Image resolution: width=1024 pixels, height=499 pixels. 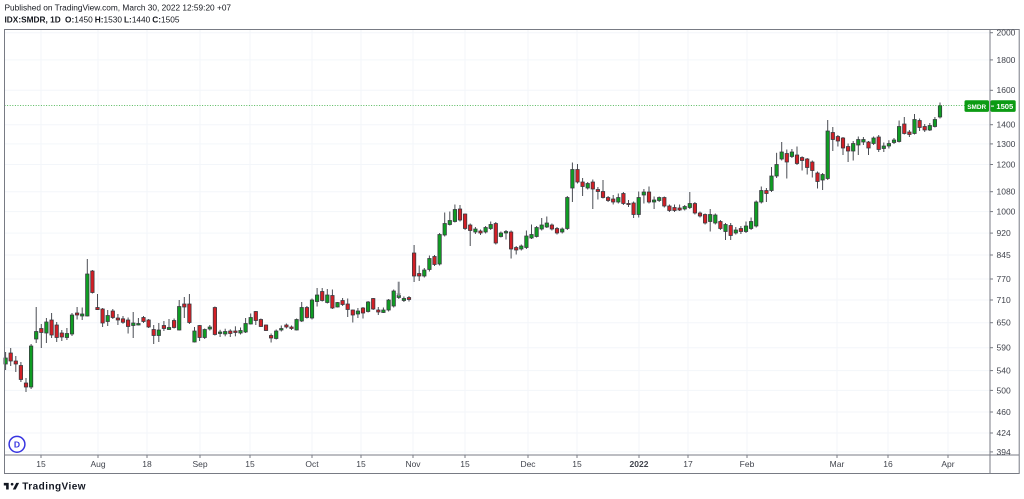 What do you see at coordinates (1004, 348) in the screenshot?
I see `svg-text: 590` at bounding box center [1004, 348].